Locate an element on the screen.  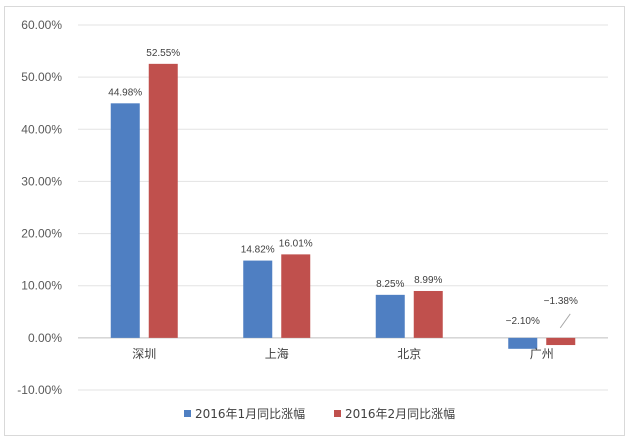
x-tick-label: 上海 is located at coordinates (277, 353).